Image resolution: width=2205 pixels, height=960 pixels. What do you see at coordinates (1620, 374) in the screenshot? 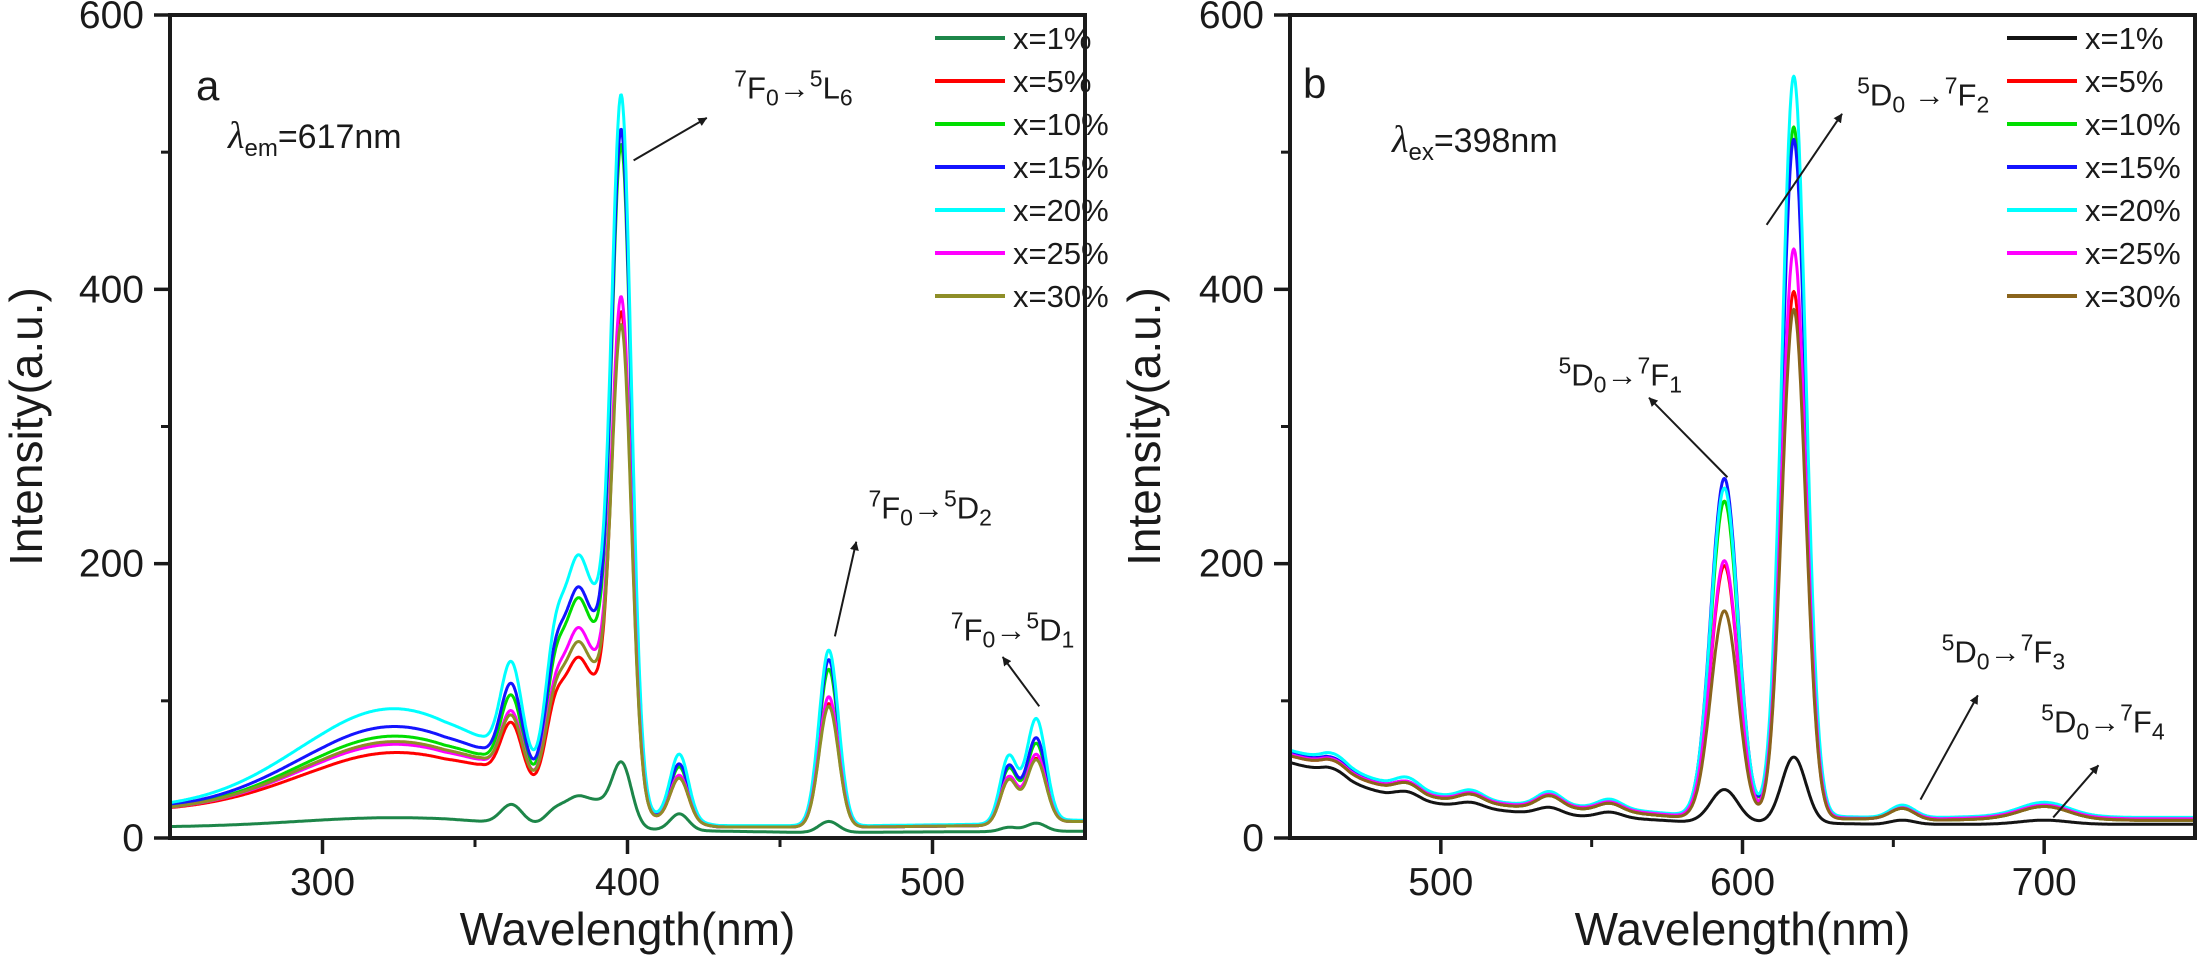
I see `annotation-label: 5D0→7F1` at bounding box center [1620, 374].